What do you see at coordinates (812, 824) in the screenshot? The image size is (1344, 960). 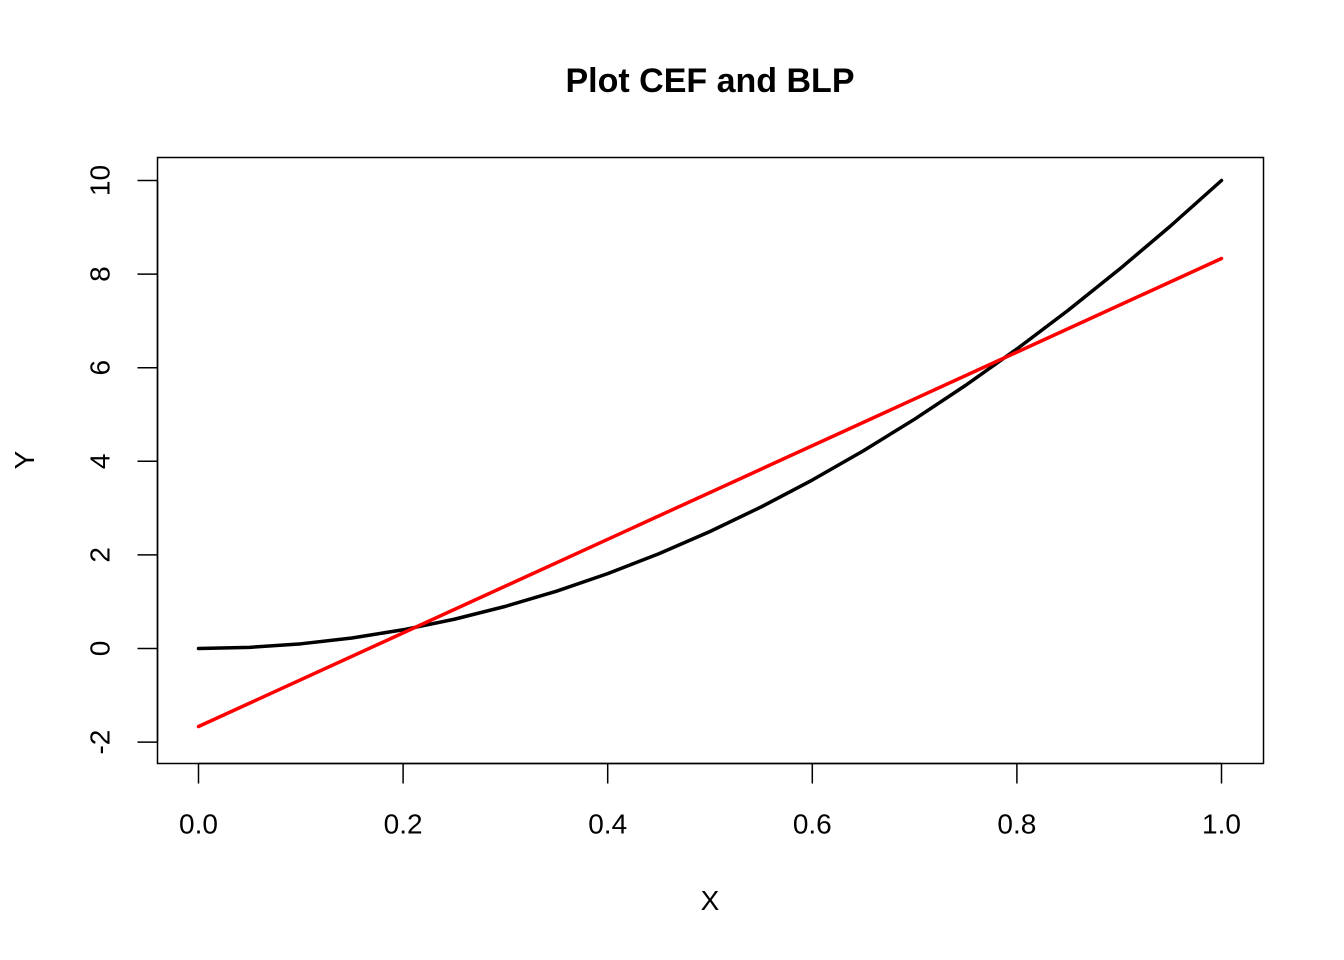 I see `x-tick-label: 0.6` at bounding box center [812, 824].